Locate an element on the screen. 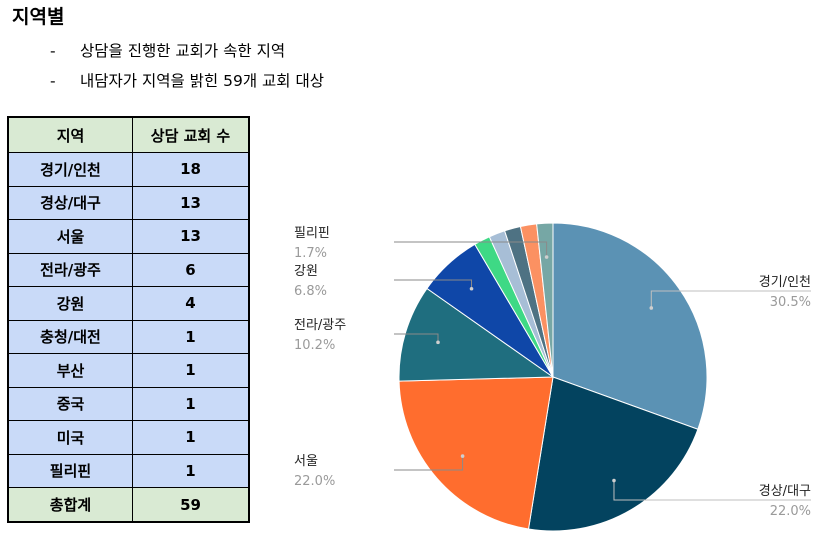 The width and height of the screenshot is (829, 547). table-cell-region: 전라/광주 is located at coordinates (70, 269).